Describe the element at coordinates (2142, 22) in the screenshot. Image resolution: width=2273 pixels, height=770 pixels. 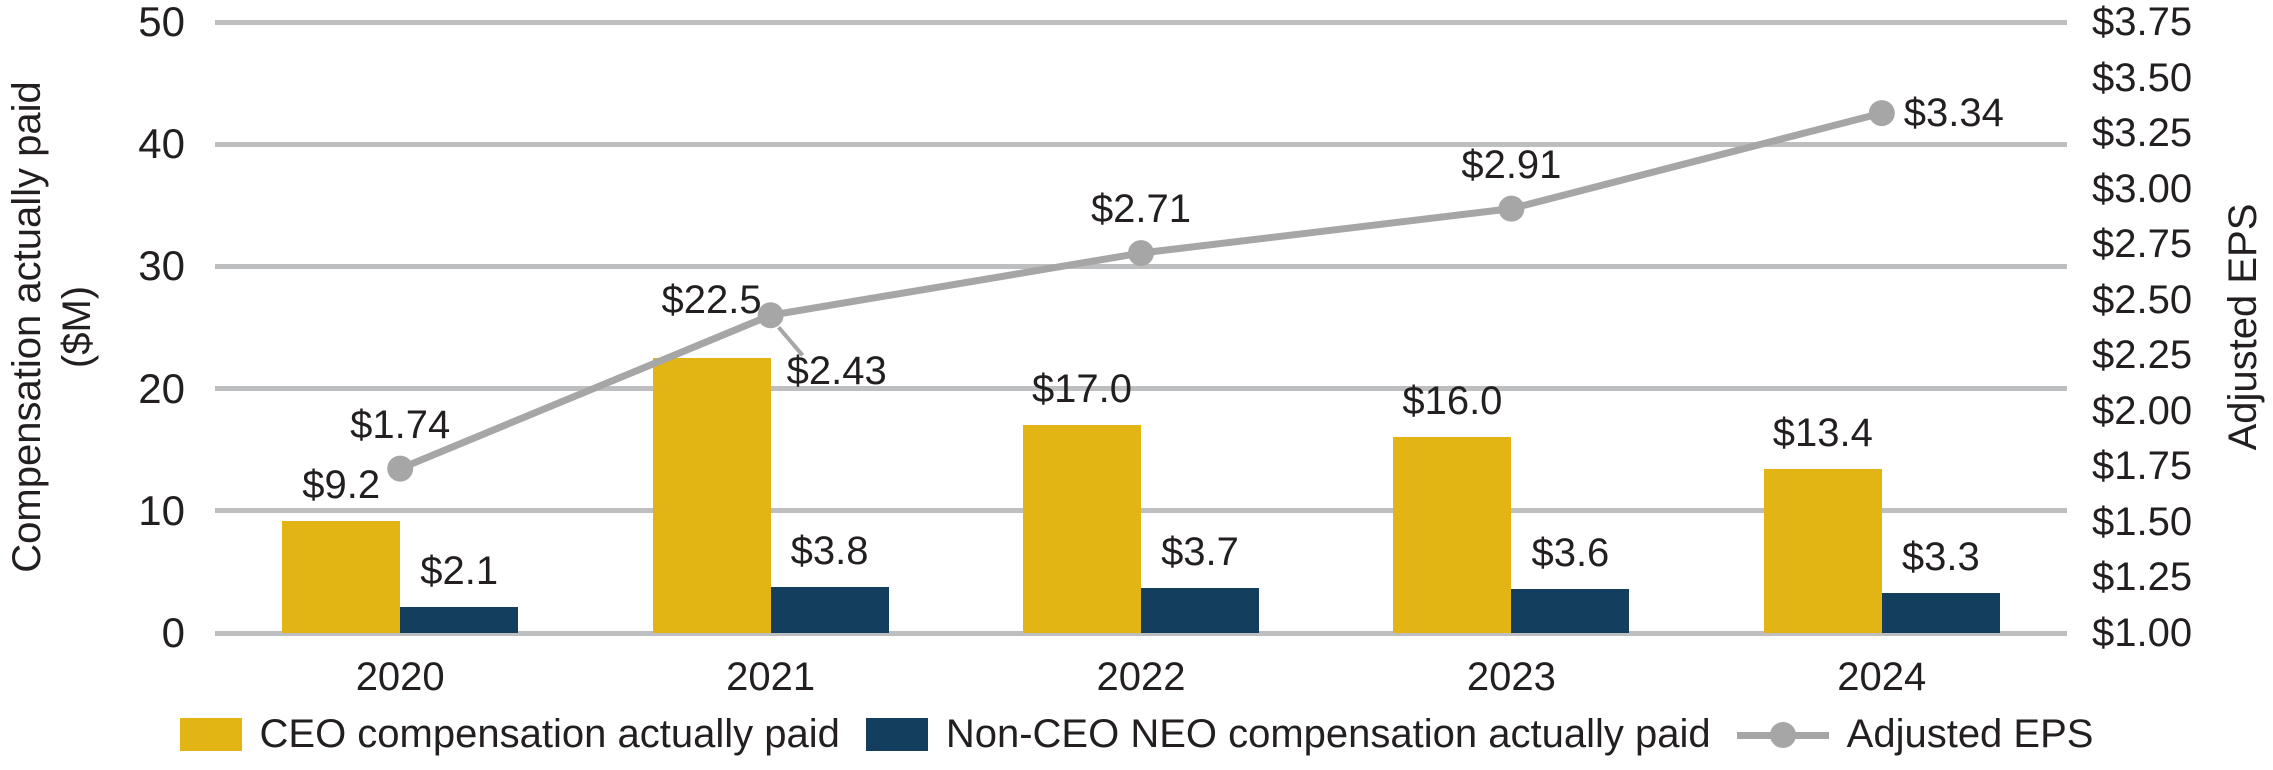
I see `eps-axis-tick-label: $3.75` at that location.